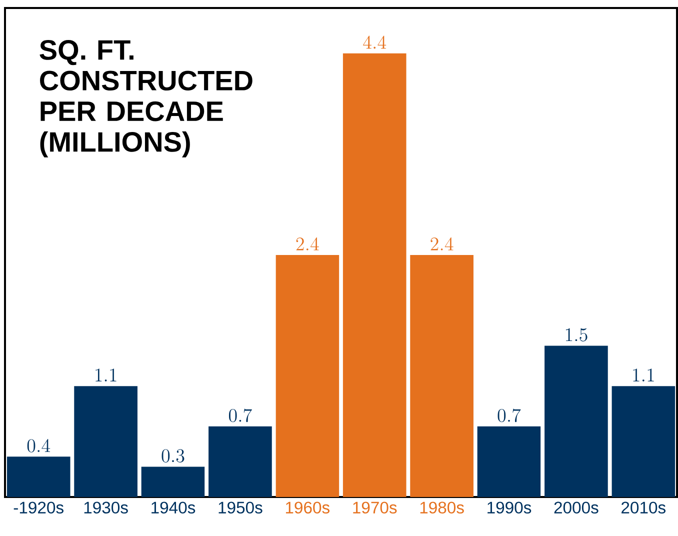 This screenshot has width=678, height=536. I want to click on x-tick-label: -1920s, so click(39, 508).